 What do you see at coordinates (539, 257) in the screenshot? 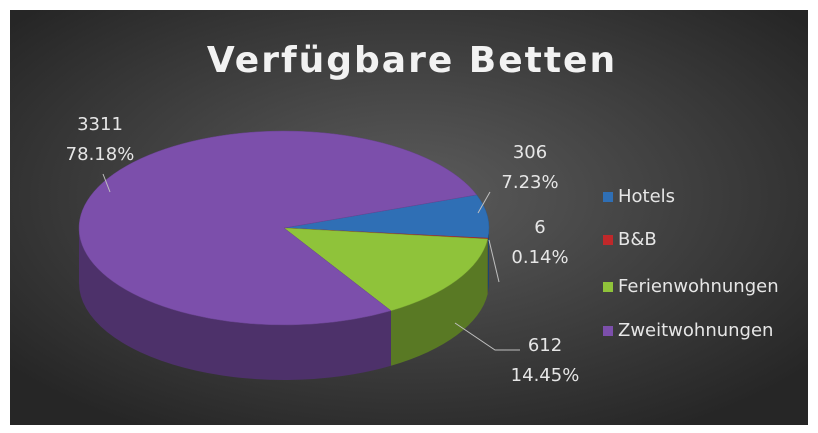
I see `data-label-percent: 0.14%` at bounding box center [539, 257].